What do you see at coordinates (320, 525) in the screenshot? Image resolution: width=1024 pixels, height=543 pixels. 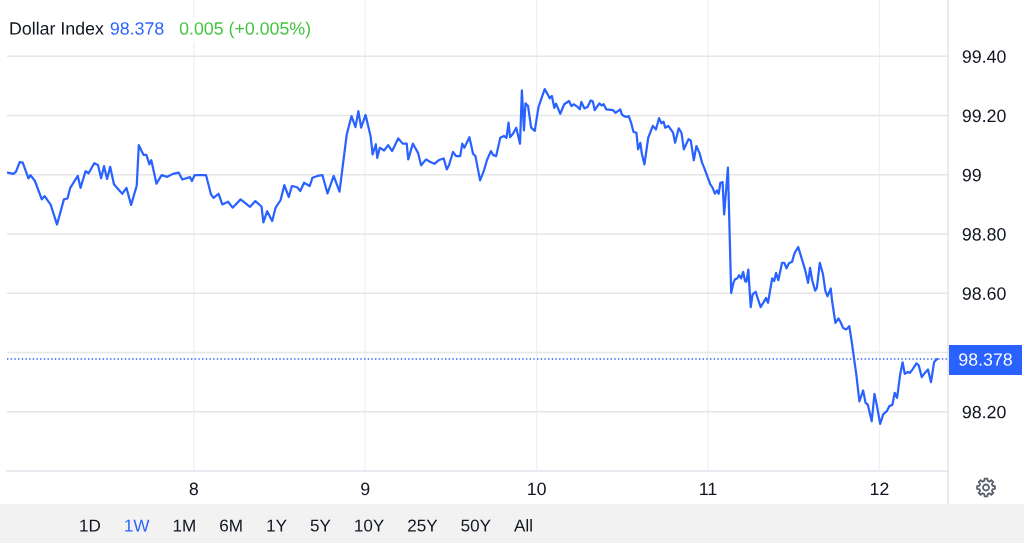 I see `text: 5Y` at bounding box center [320, 525].